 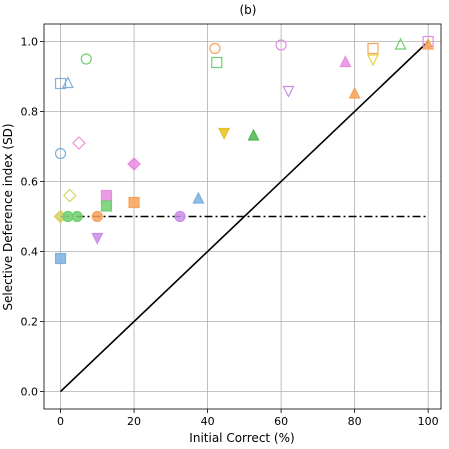 I want to click on y-tick-label: 0.0, so click(x=30, y=392).